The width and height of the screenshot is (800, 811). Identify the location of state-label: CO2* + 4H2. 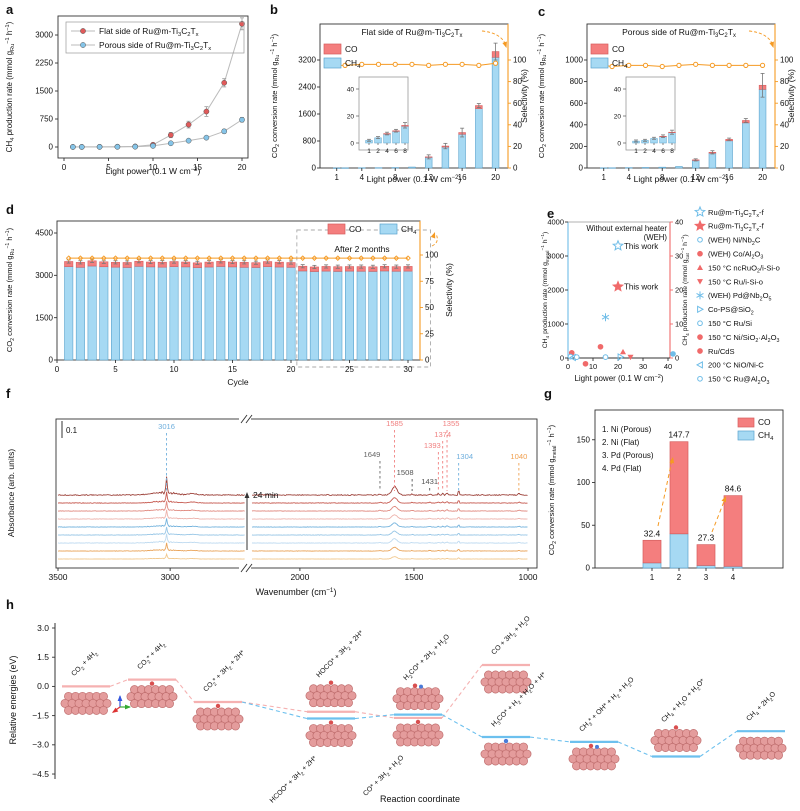
(152, 657).